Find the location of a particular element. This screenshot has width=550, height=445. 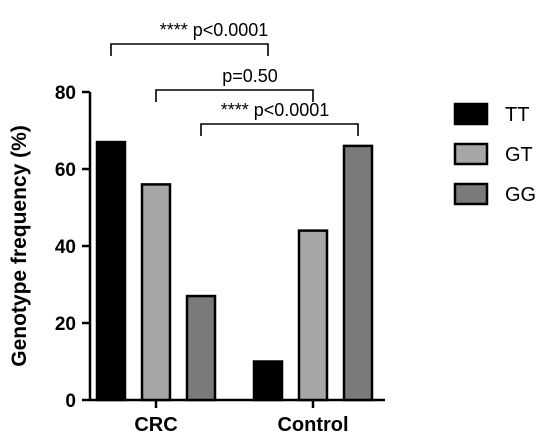

x-category-label: Control is located at coordinates (312, 425).